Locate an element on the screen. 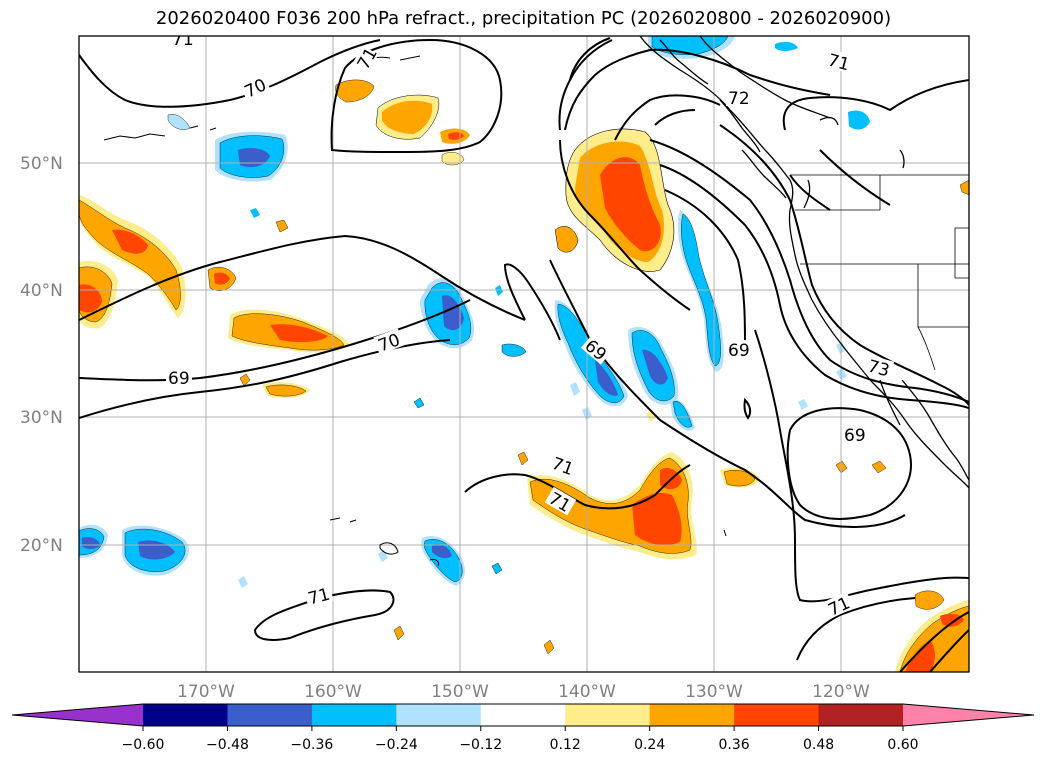  colorbar-tick-label: 0.24 is located at coordinates (649, 745).